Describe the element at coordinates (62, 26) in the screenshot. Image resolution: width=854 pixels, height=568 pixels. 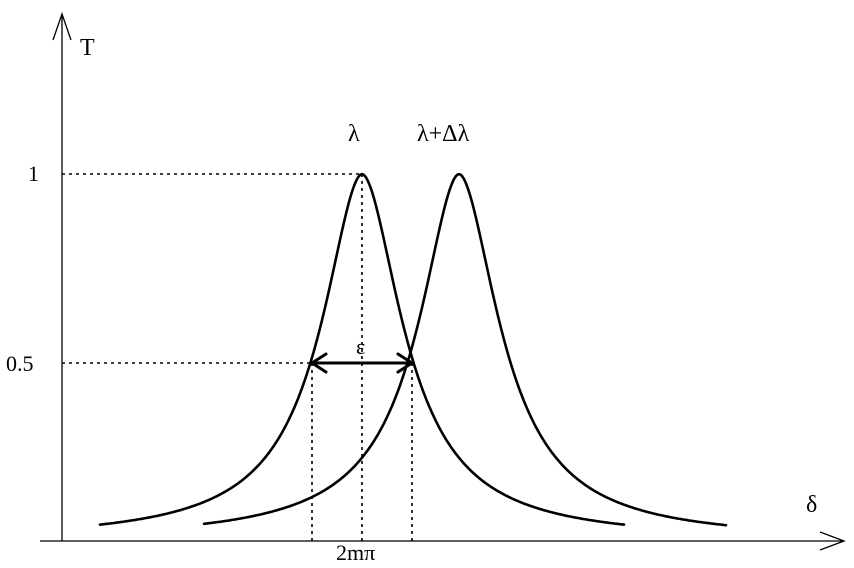
I see `y-axis-arrowhead` at that location.